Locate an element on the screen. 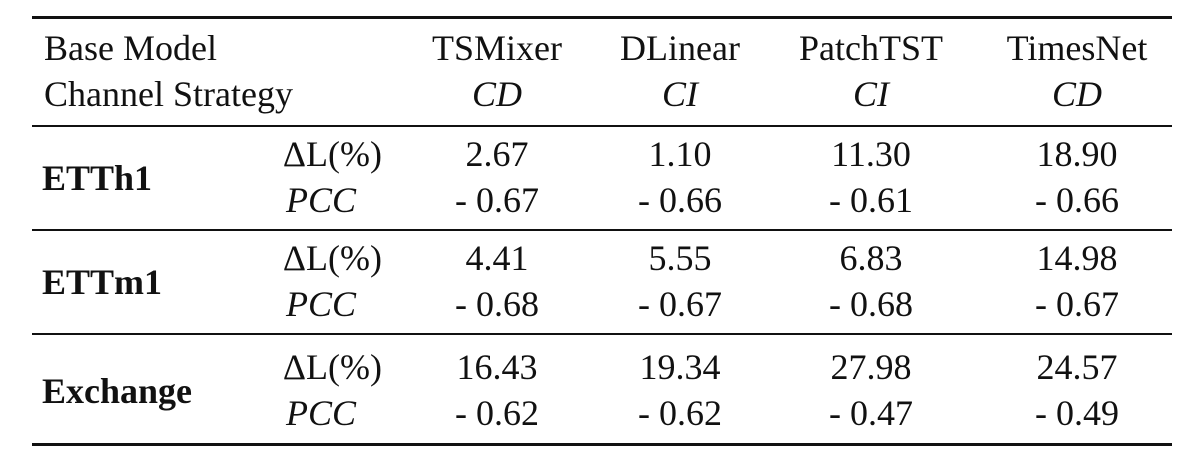  bottom-rule is located at coordinates (602, 444).